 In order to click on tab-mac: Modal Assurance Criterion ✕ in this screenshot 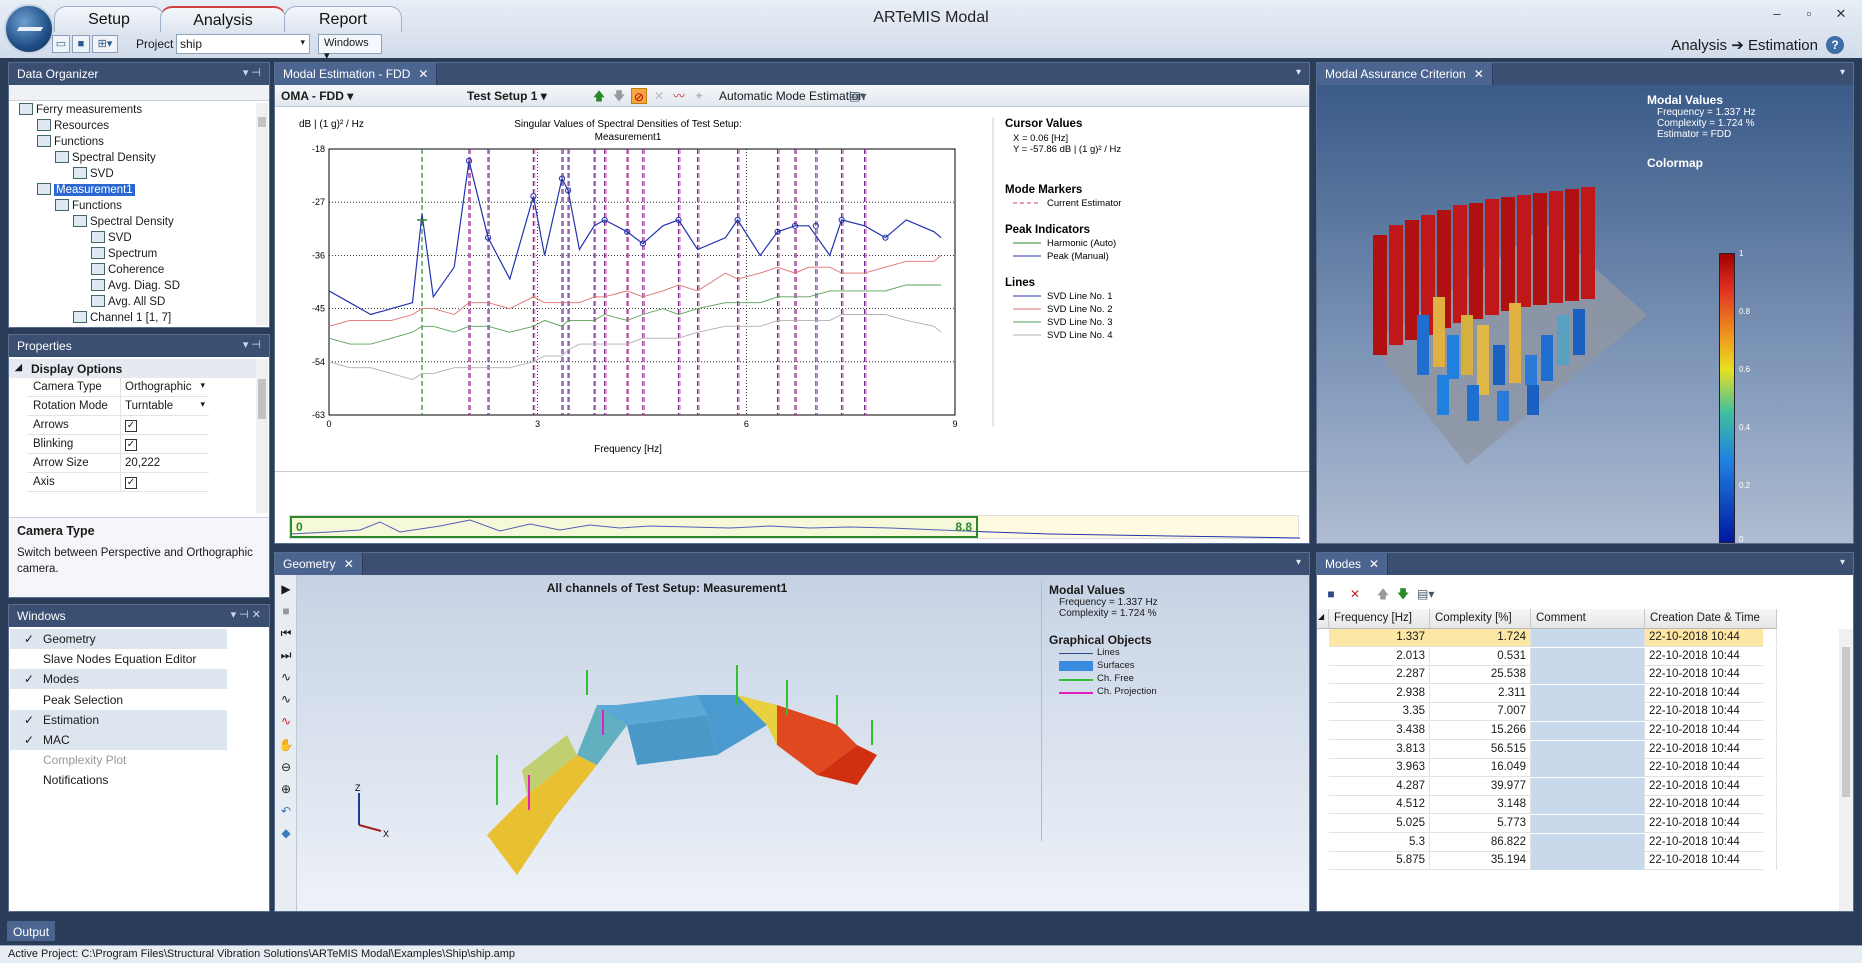, I will do `click(1405, 74)`.